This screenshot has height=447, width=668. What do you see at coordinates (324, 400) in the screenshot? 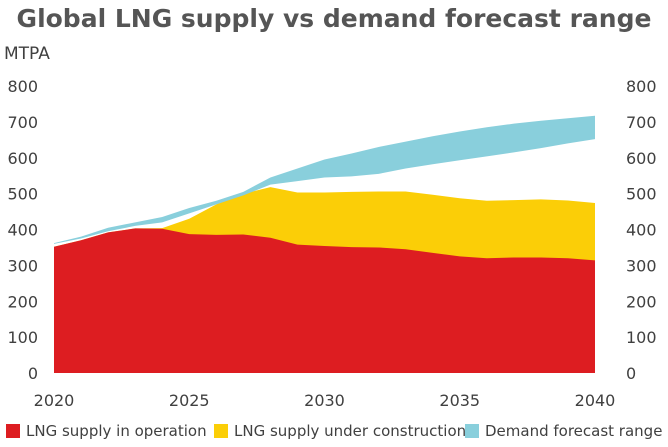
I see `x-tick-2030: 2030` at bounding box center [324, 400].